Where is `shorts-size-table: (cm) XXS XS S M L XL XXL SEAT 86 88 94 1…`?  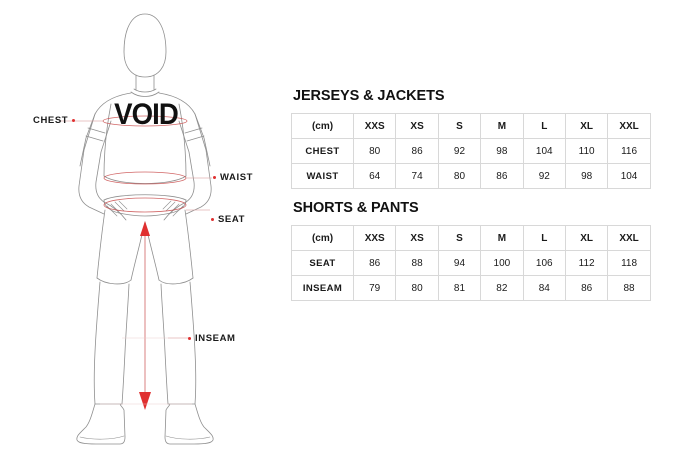 shorts-size-table: (cm) XXS XS S M L XL XXL SEAT 86 88 94 1… is located at coordinates (471, 263).